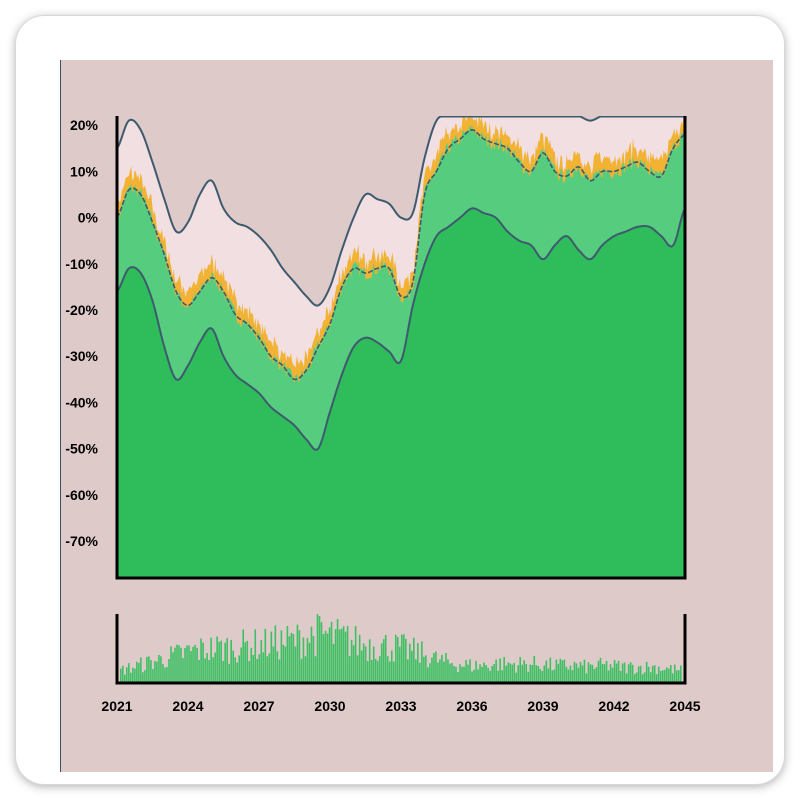 The image size is (800, 800). What do you see at coordinates (471, 706) in the screenshot?
I see `x-tick-label: 2036` at bounding box center [471, 706].